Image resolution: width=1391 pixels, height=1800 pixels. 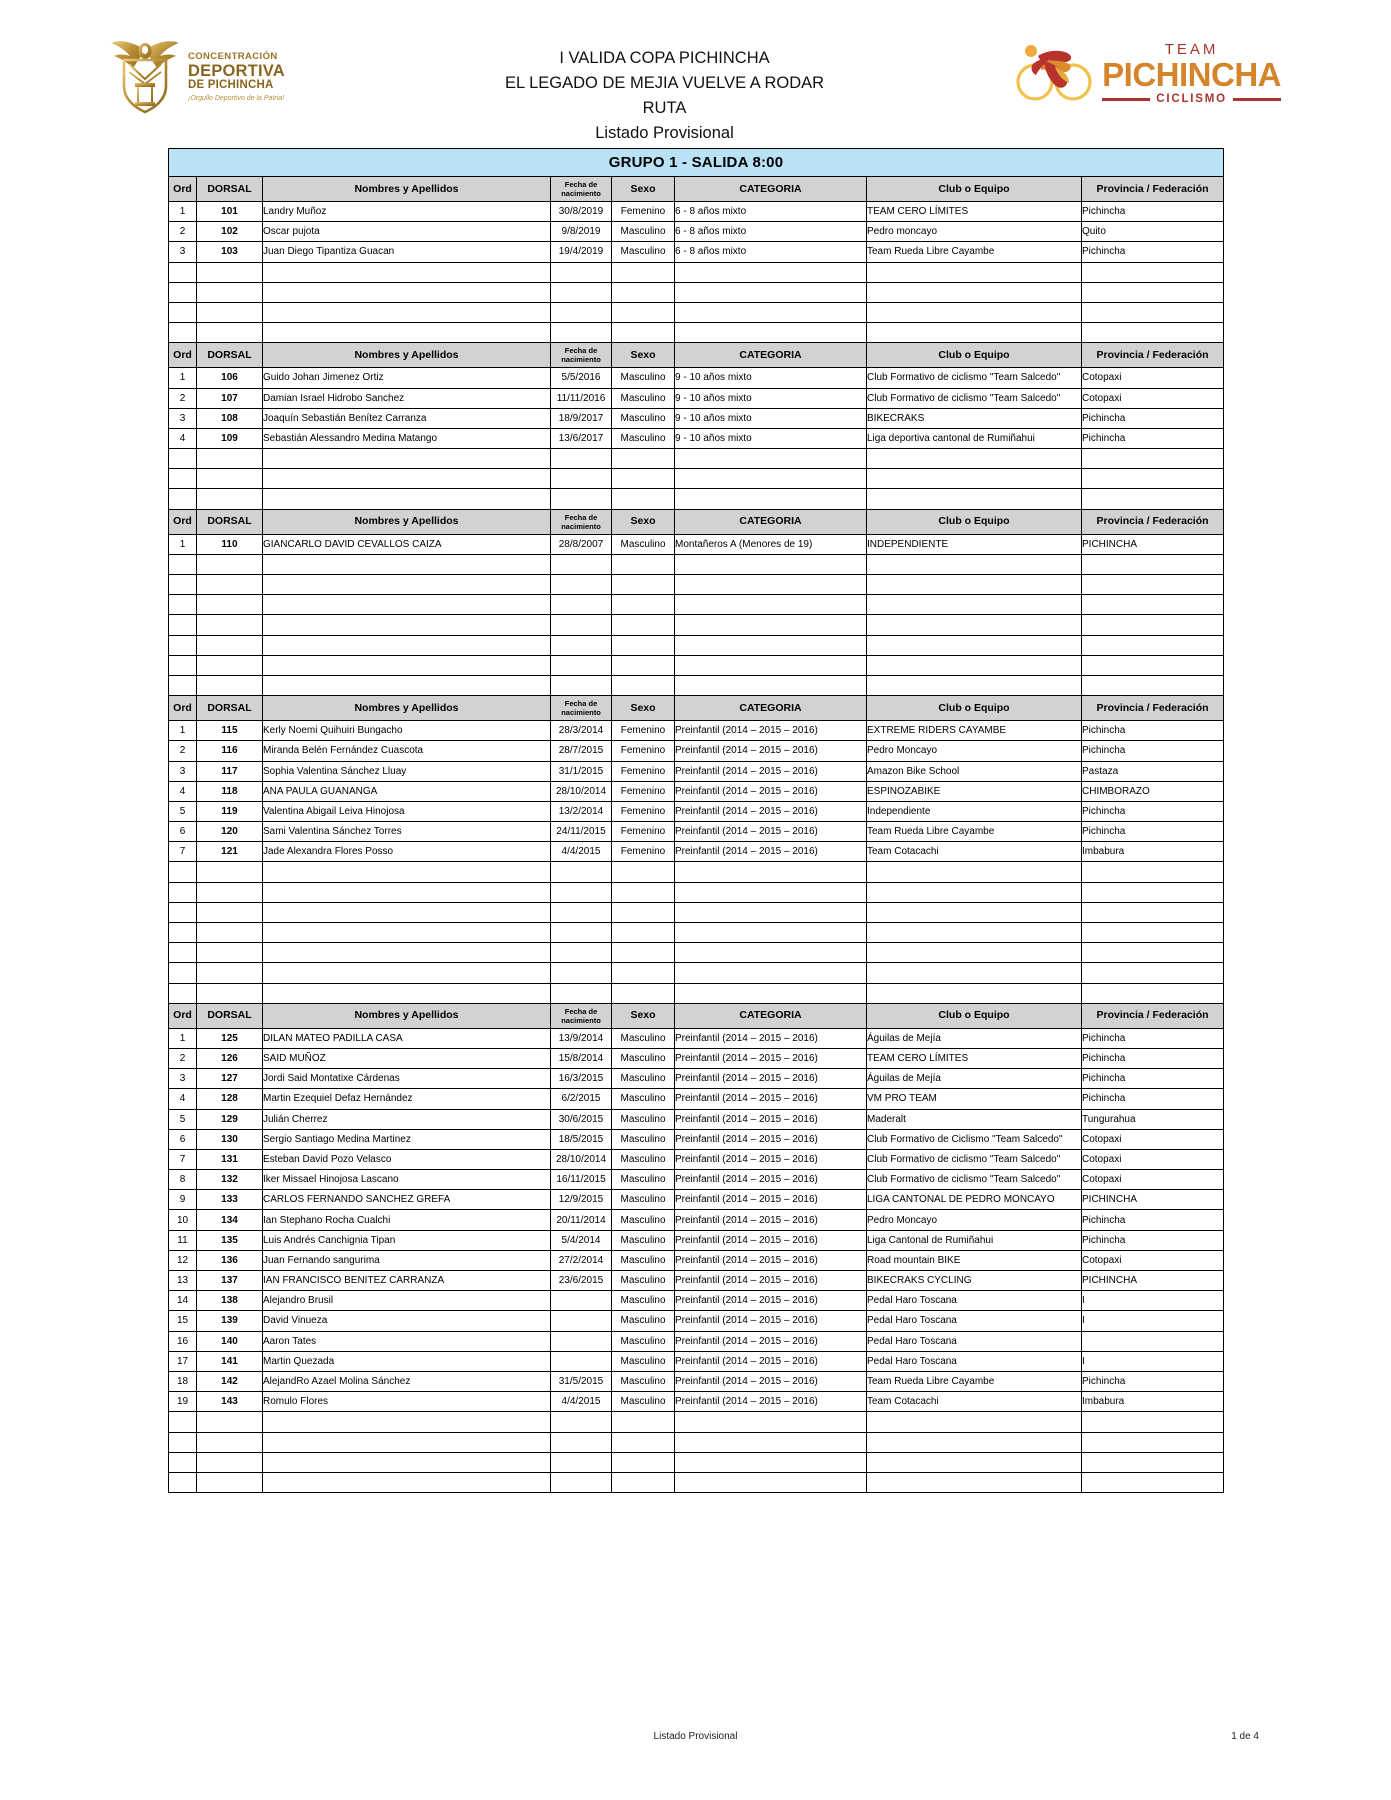 I want to click on cell-dorsal: 126, so click(x=229, y=1058).